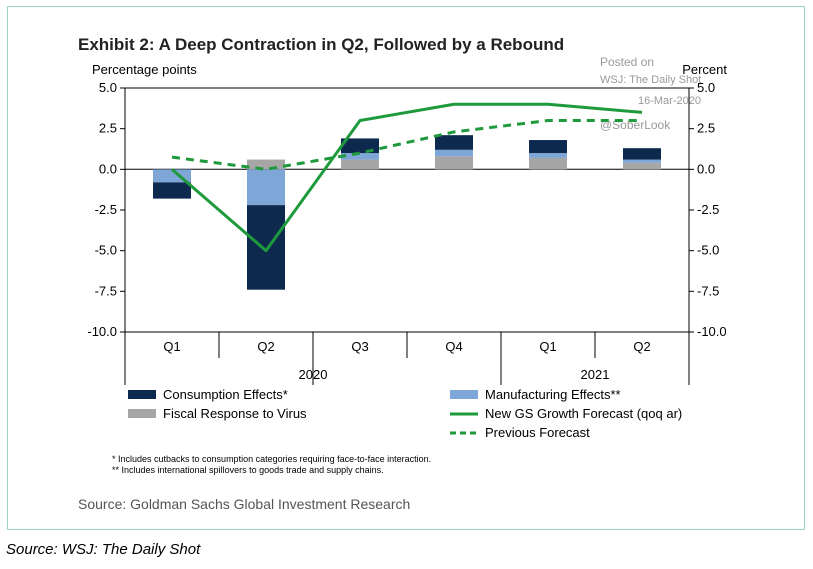  Describe the element at coordinates (313, 374) in the screenshot. I see `year-label: 2020` at that location.